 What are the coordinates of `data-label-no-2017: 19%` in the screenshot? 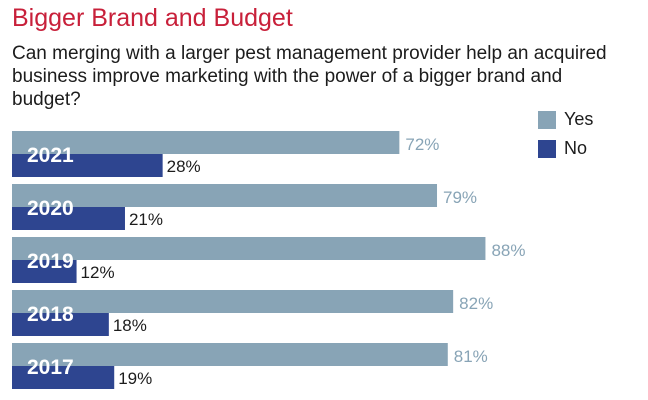 It's located at (135, 378).